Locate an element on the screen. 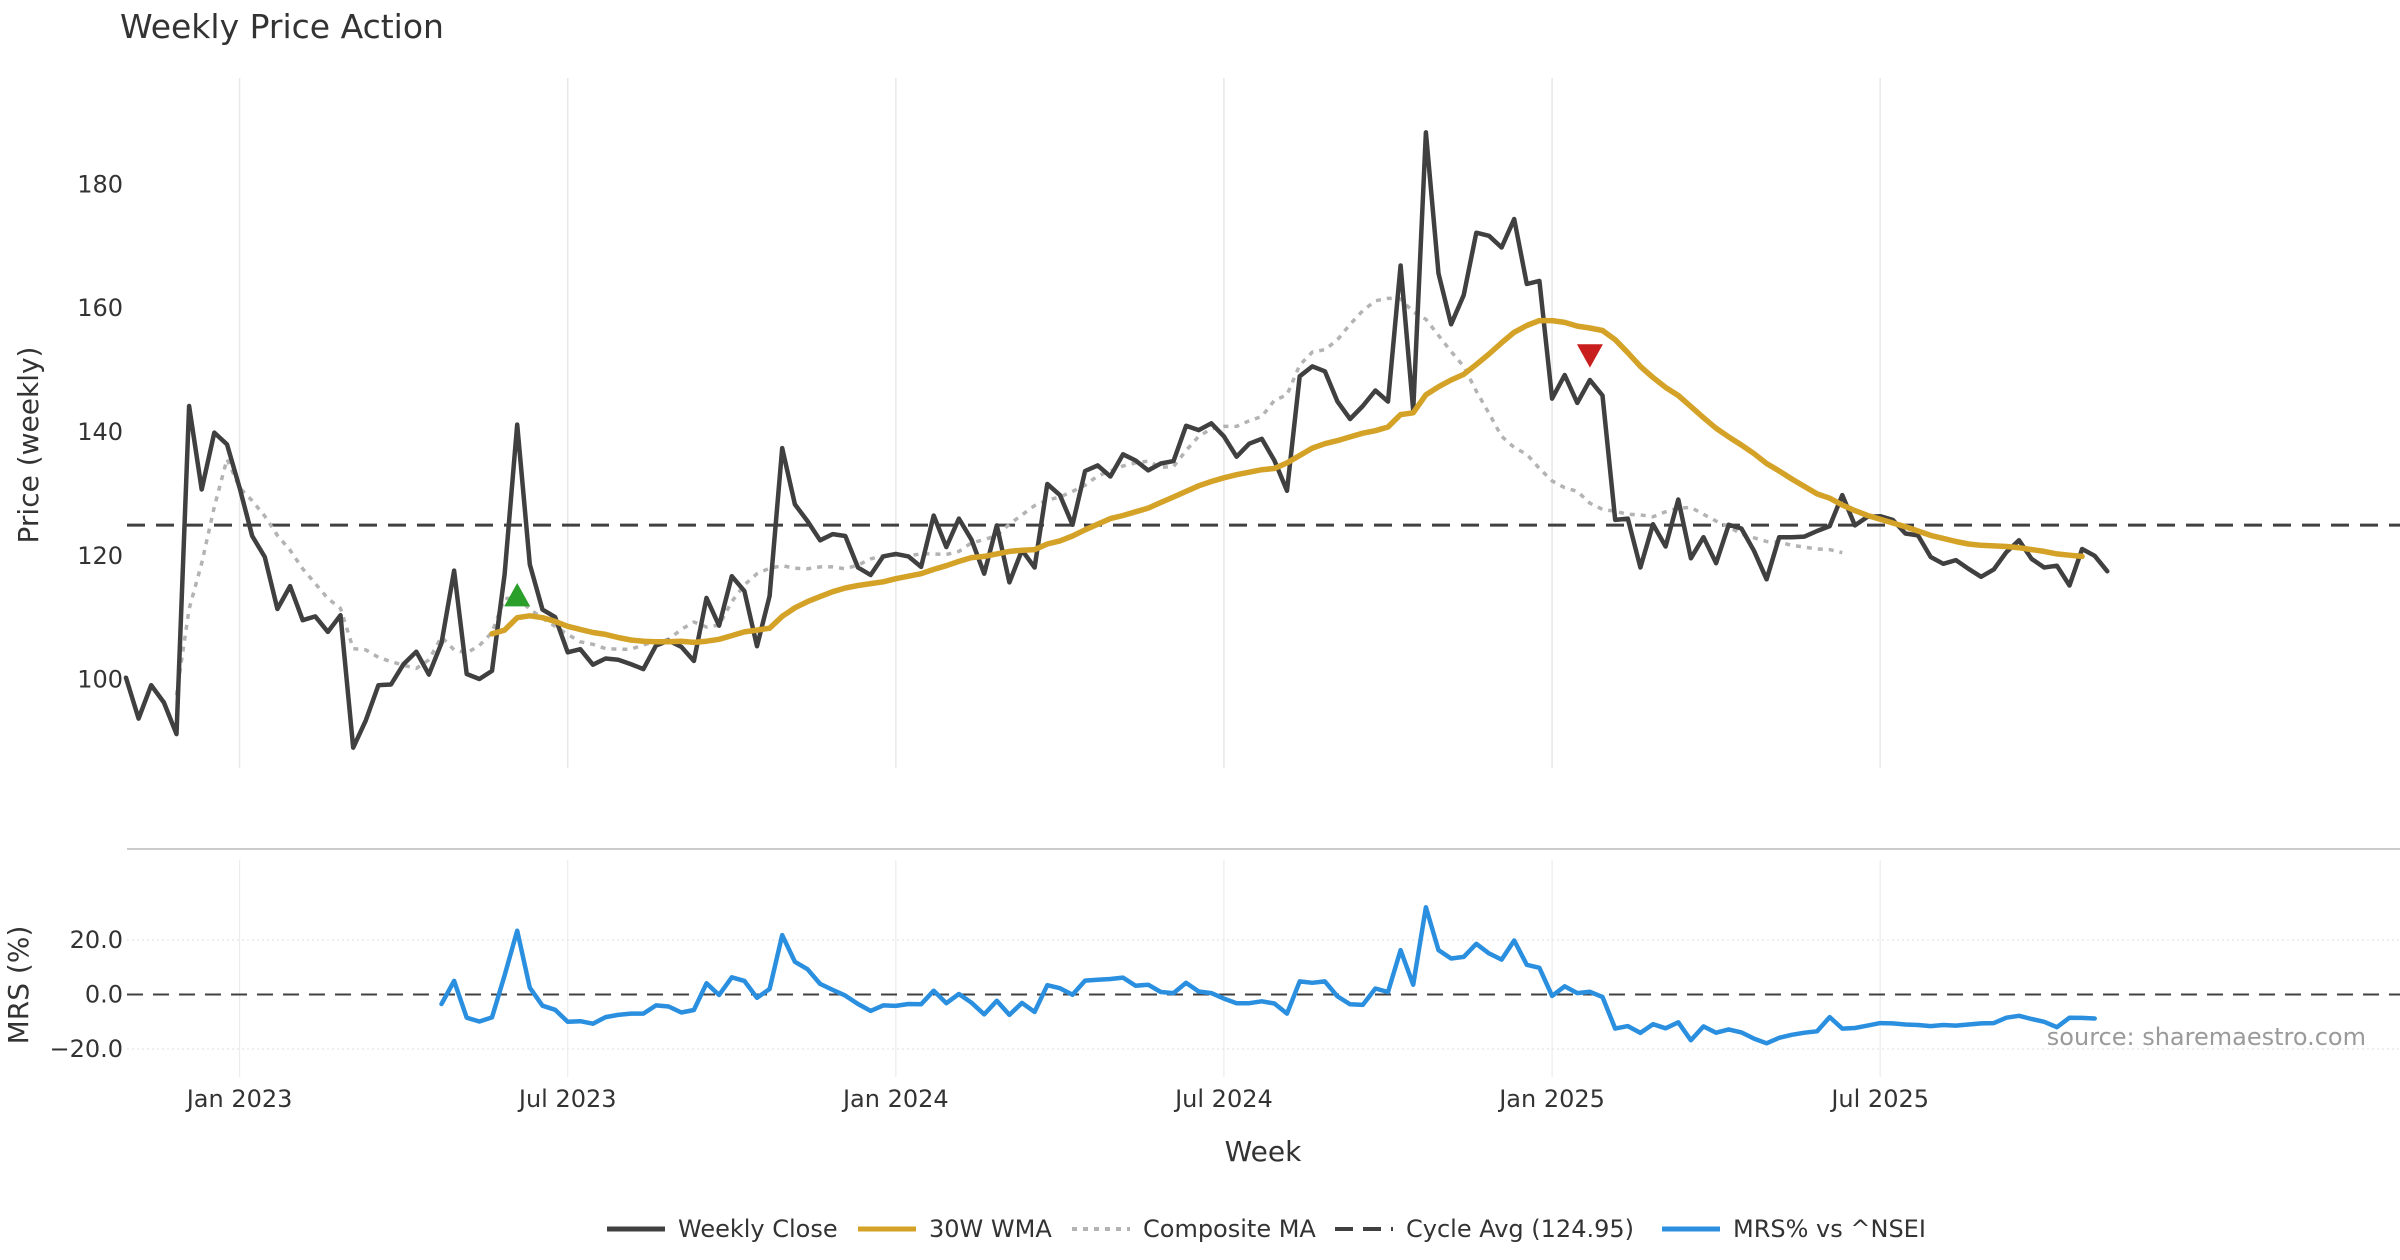 This screenshot has width=2400, height=1260. legend-label: Weekly Close is located at coordinates (758, 1229).